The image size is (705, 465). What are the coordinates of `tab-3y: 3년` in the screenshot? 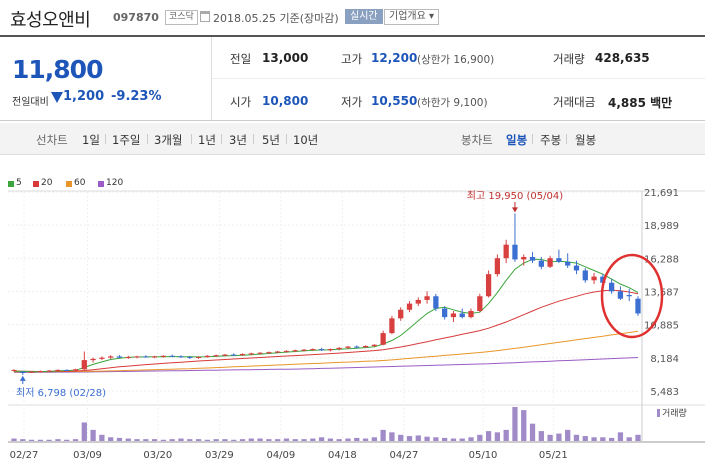 It's located at (238, 140).